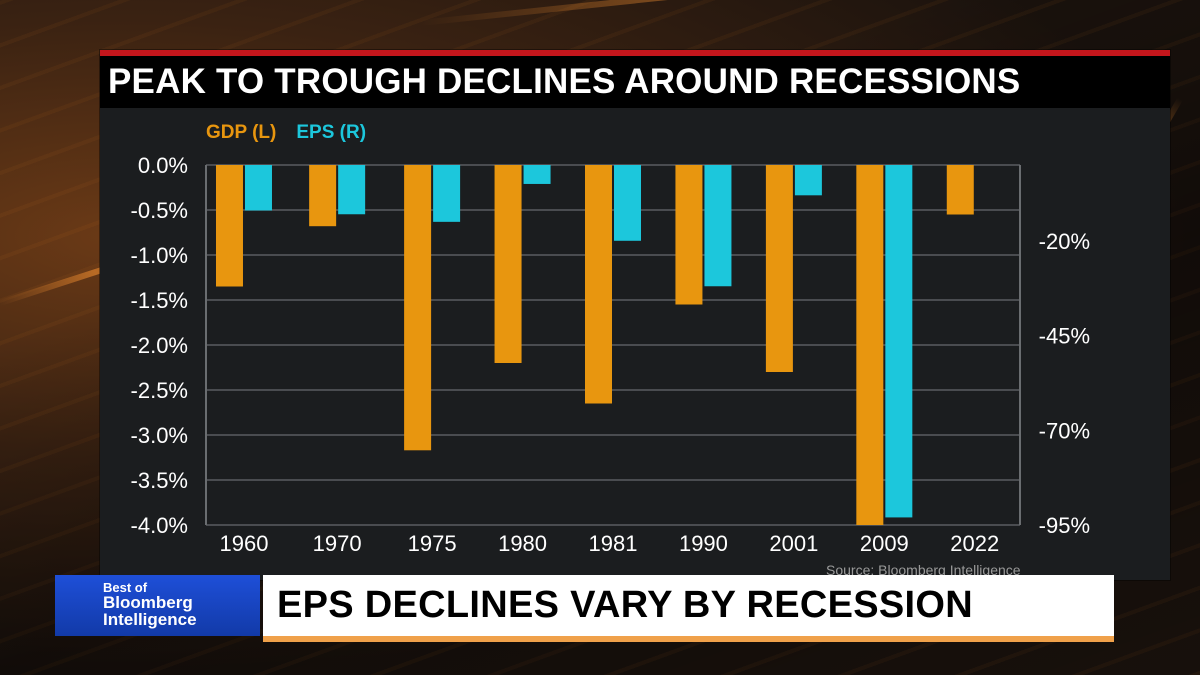 The image size is (1200, 675). I want to click on source-note: Source: Bloomberg Intelligence, so click(923, 570).